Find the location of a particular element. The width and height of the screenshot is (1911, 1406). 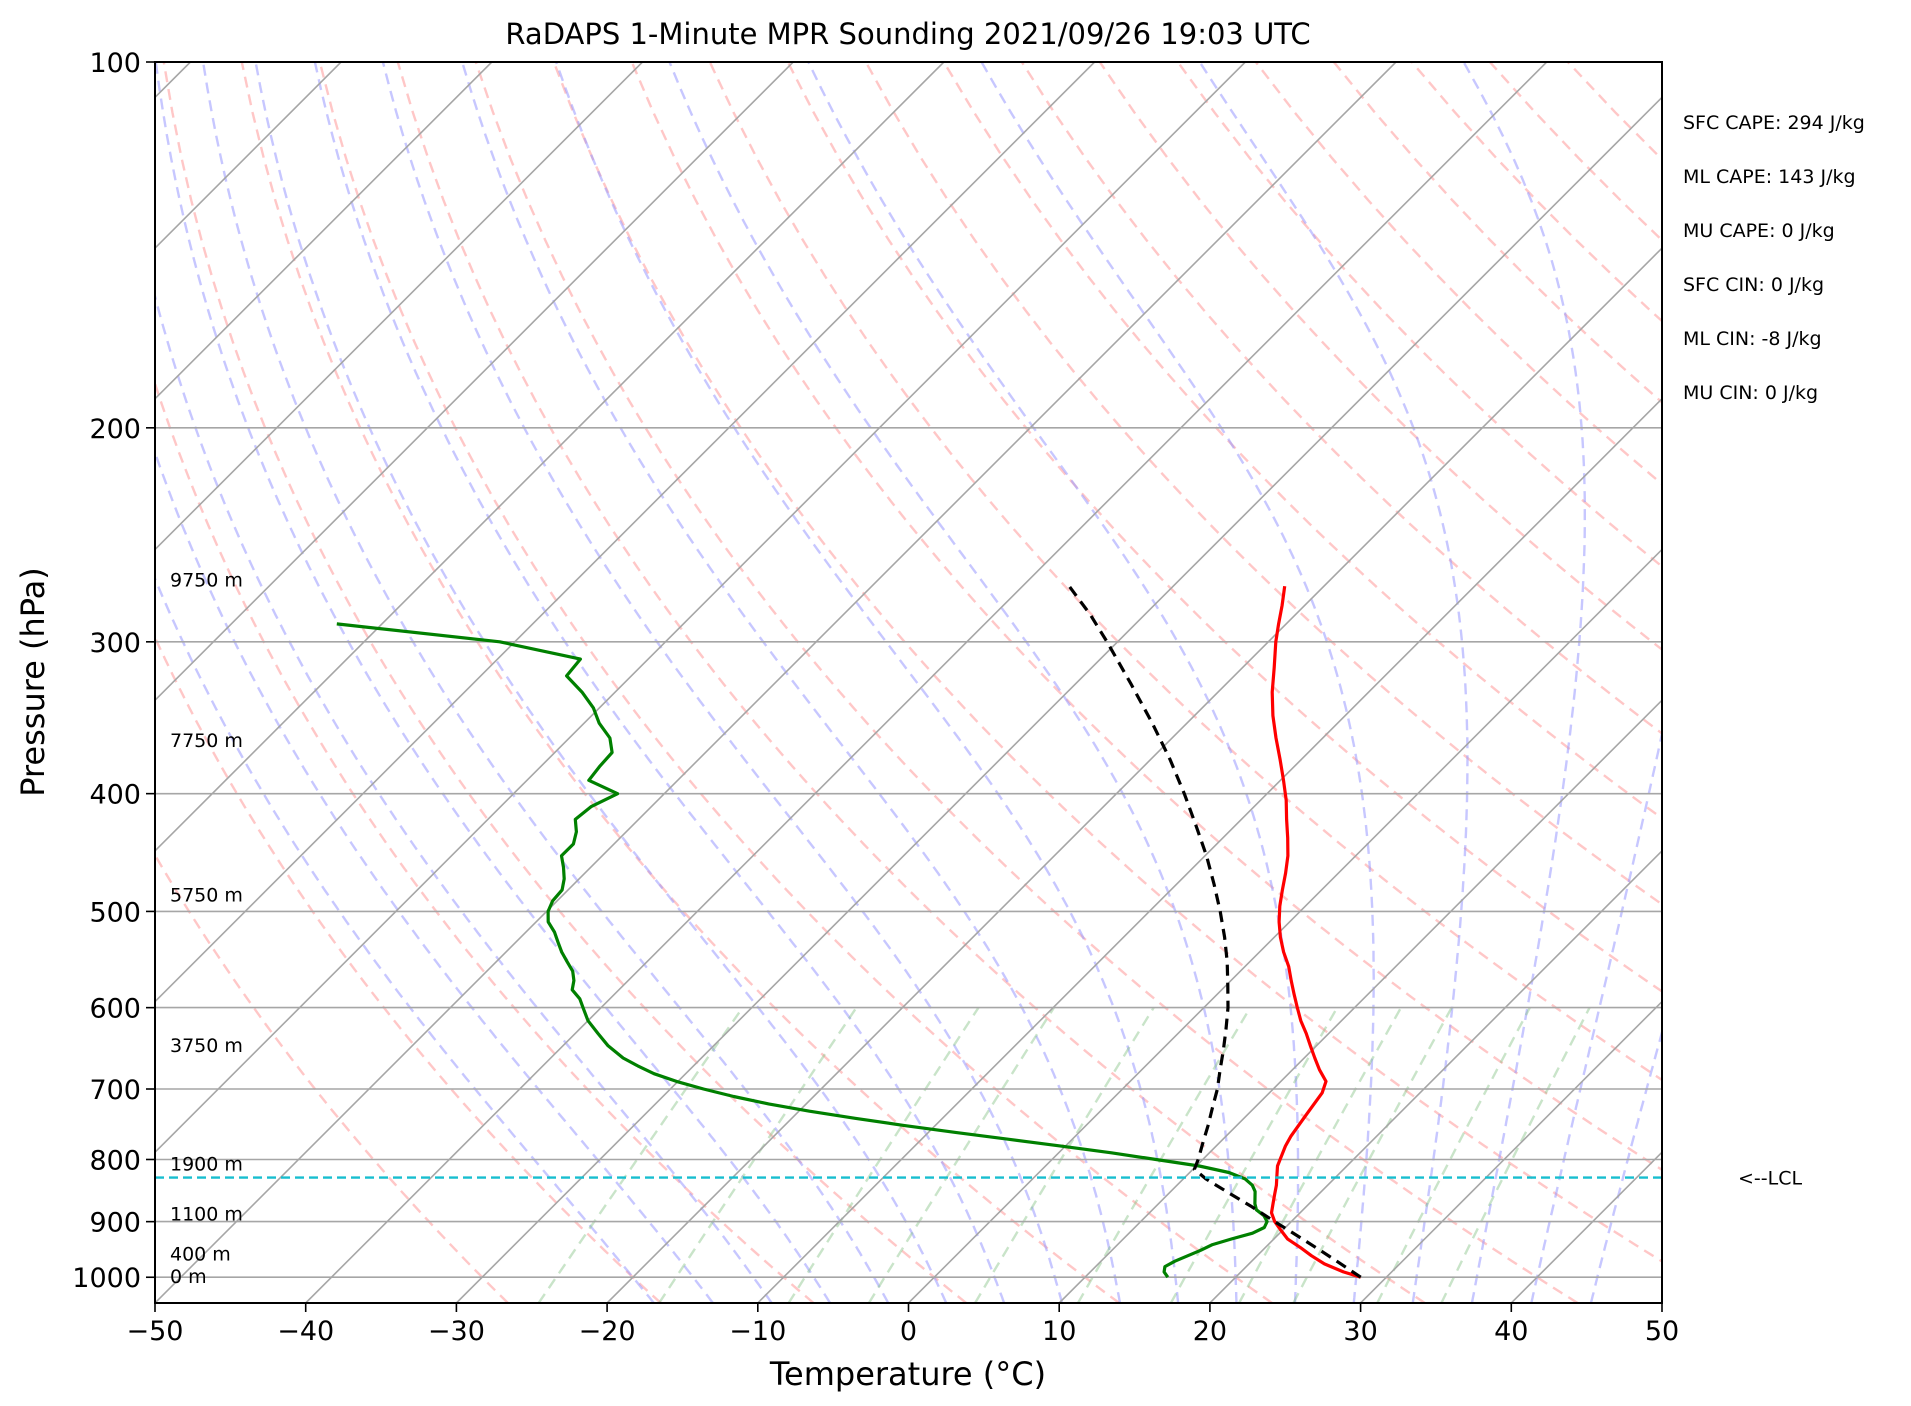

x-tick-label: 50 is located at coordinates (1662, 1331).